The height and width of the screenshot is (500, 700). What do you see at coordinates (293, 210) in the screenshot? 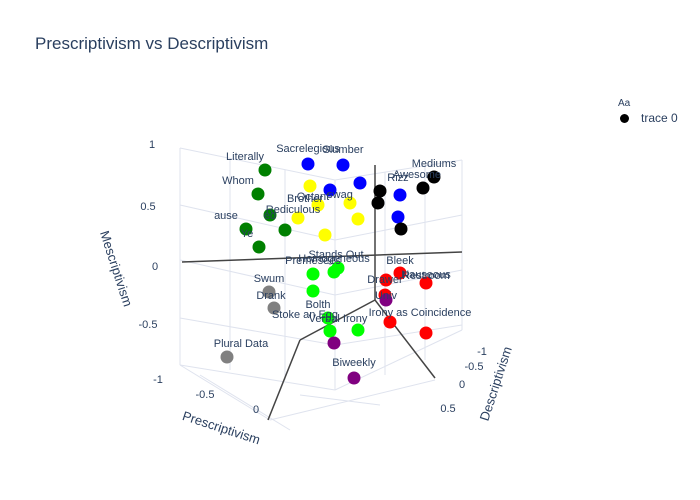
I see `point-label: Rediculous` at bounding box center [293, 210].